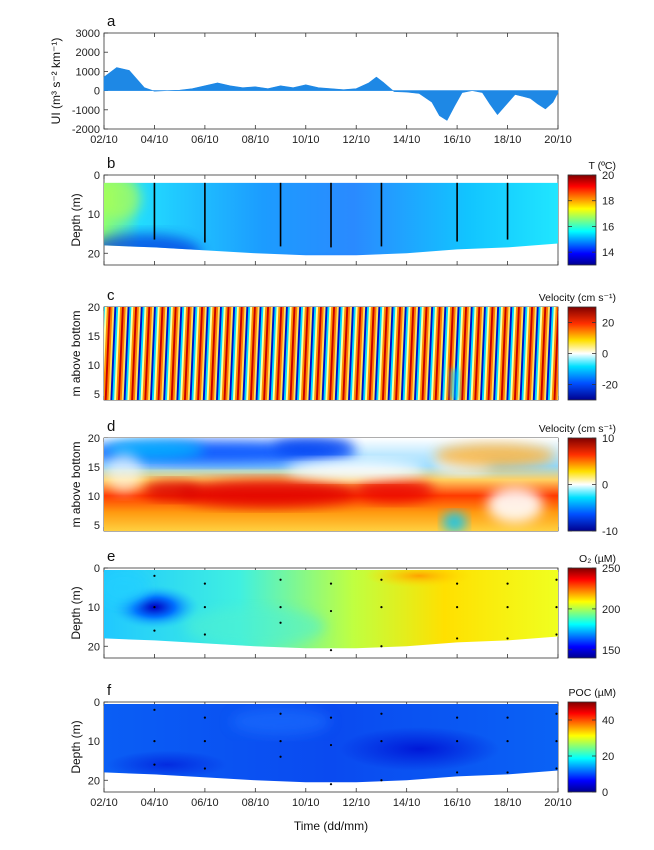 The image size is (654, 850). What do you see at coordinates (608, 227) in the screenshot?
I see `colorbar-tick-label: 16` at bounding box center [608, 227].